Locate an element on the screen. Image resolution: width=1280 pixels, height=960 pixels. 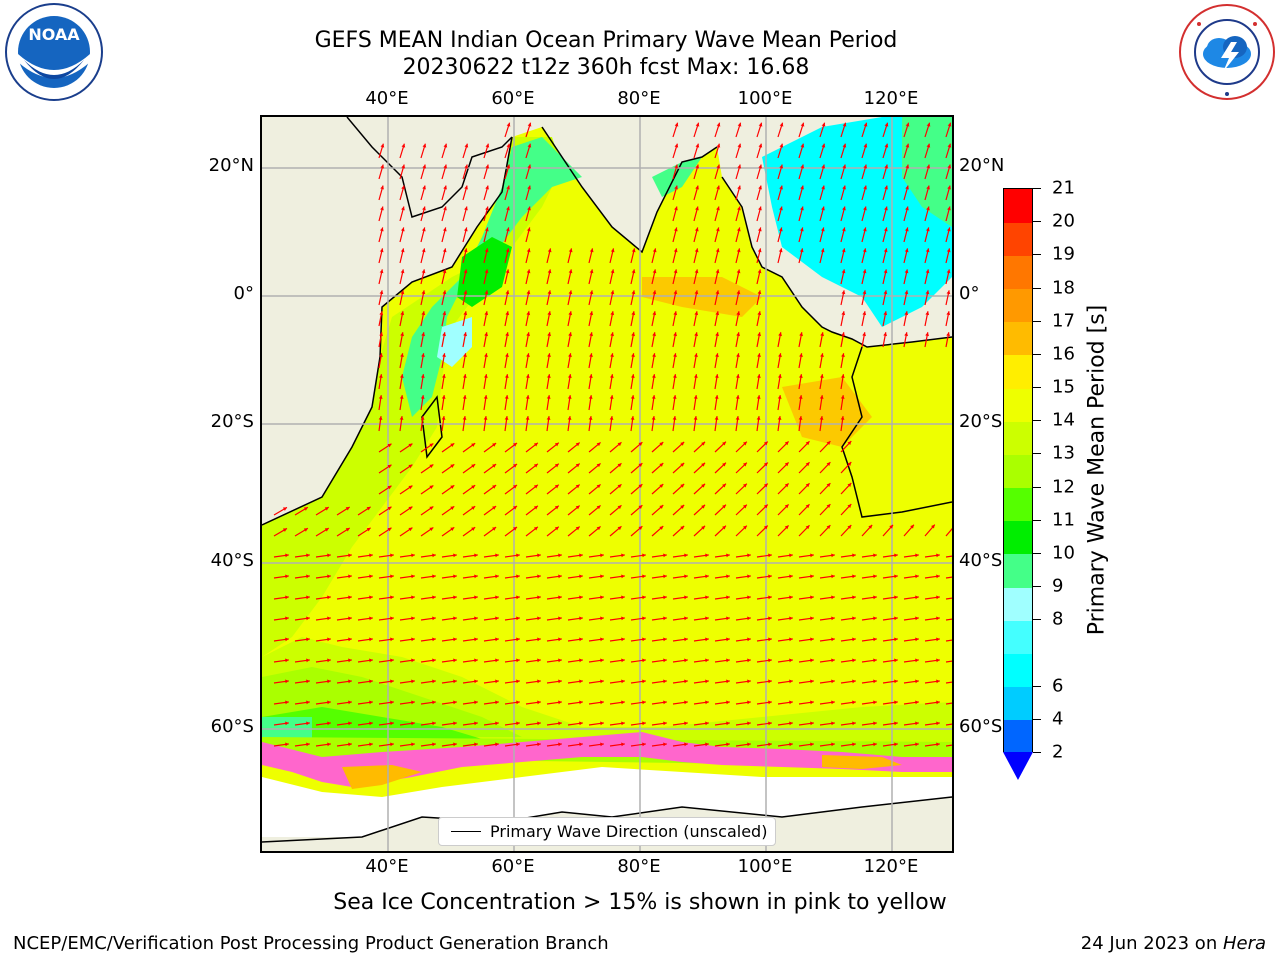
colorbar-label: Primary Wave Mean Period [s] is located at coordinates (1097, 470).